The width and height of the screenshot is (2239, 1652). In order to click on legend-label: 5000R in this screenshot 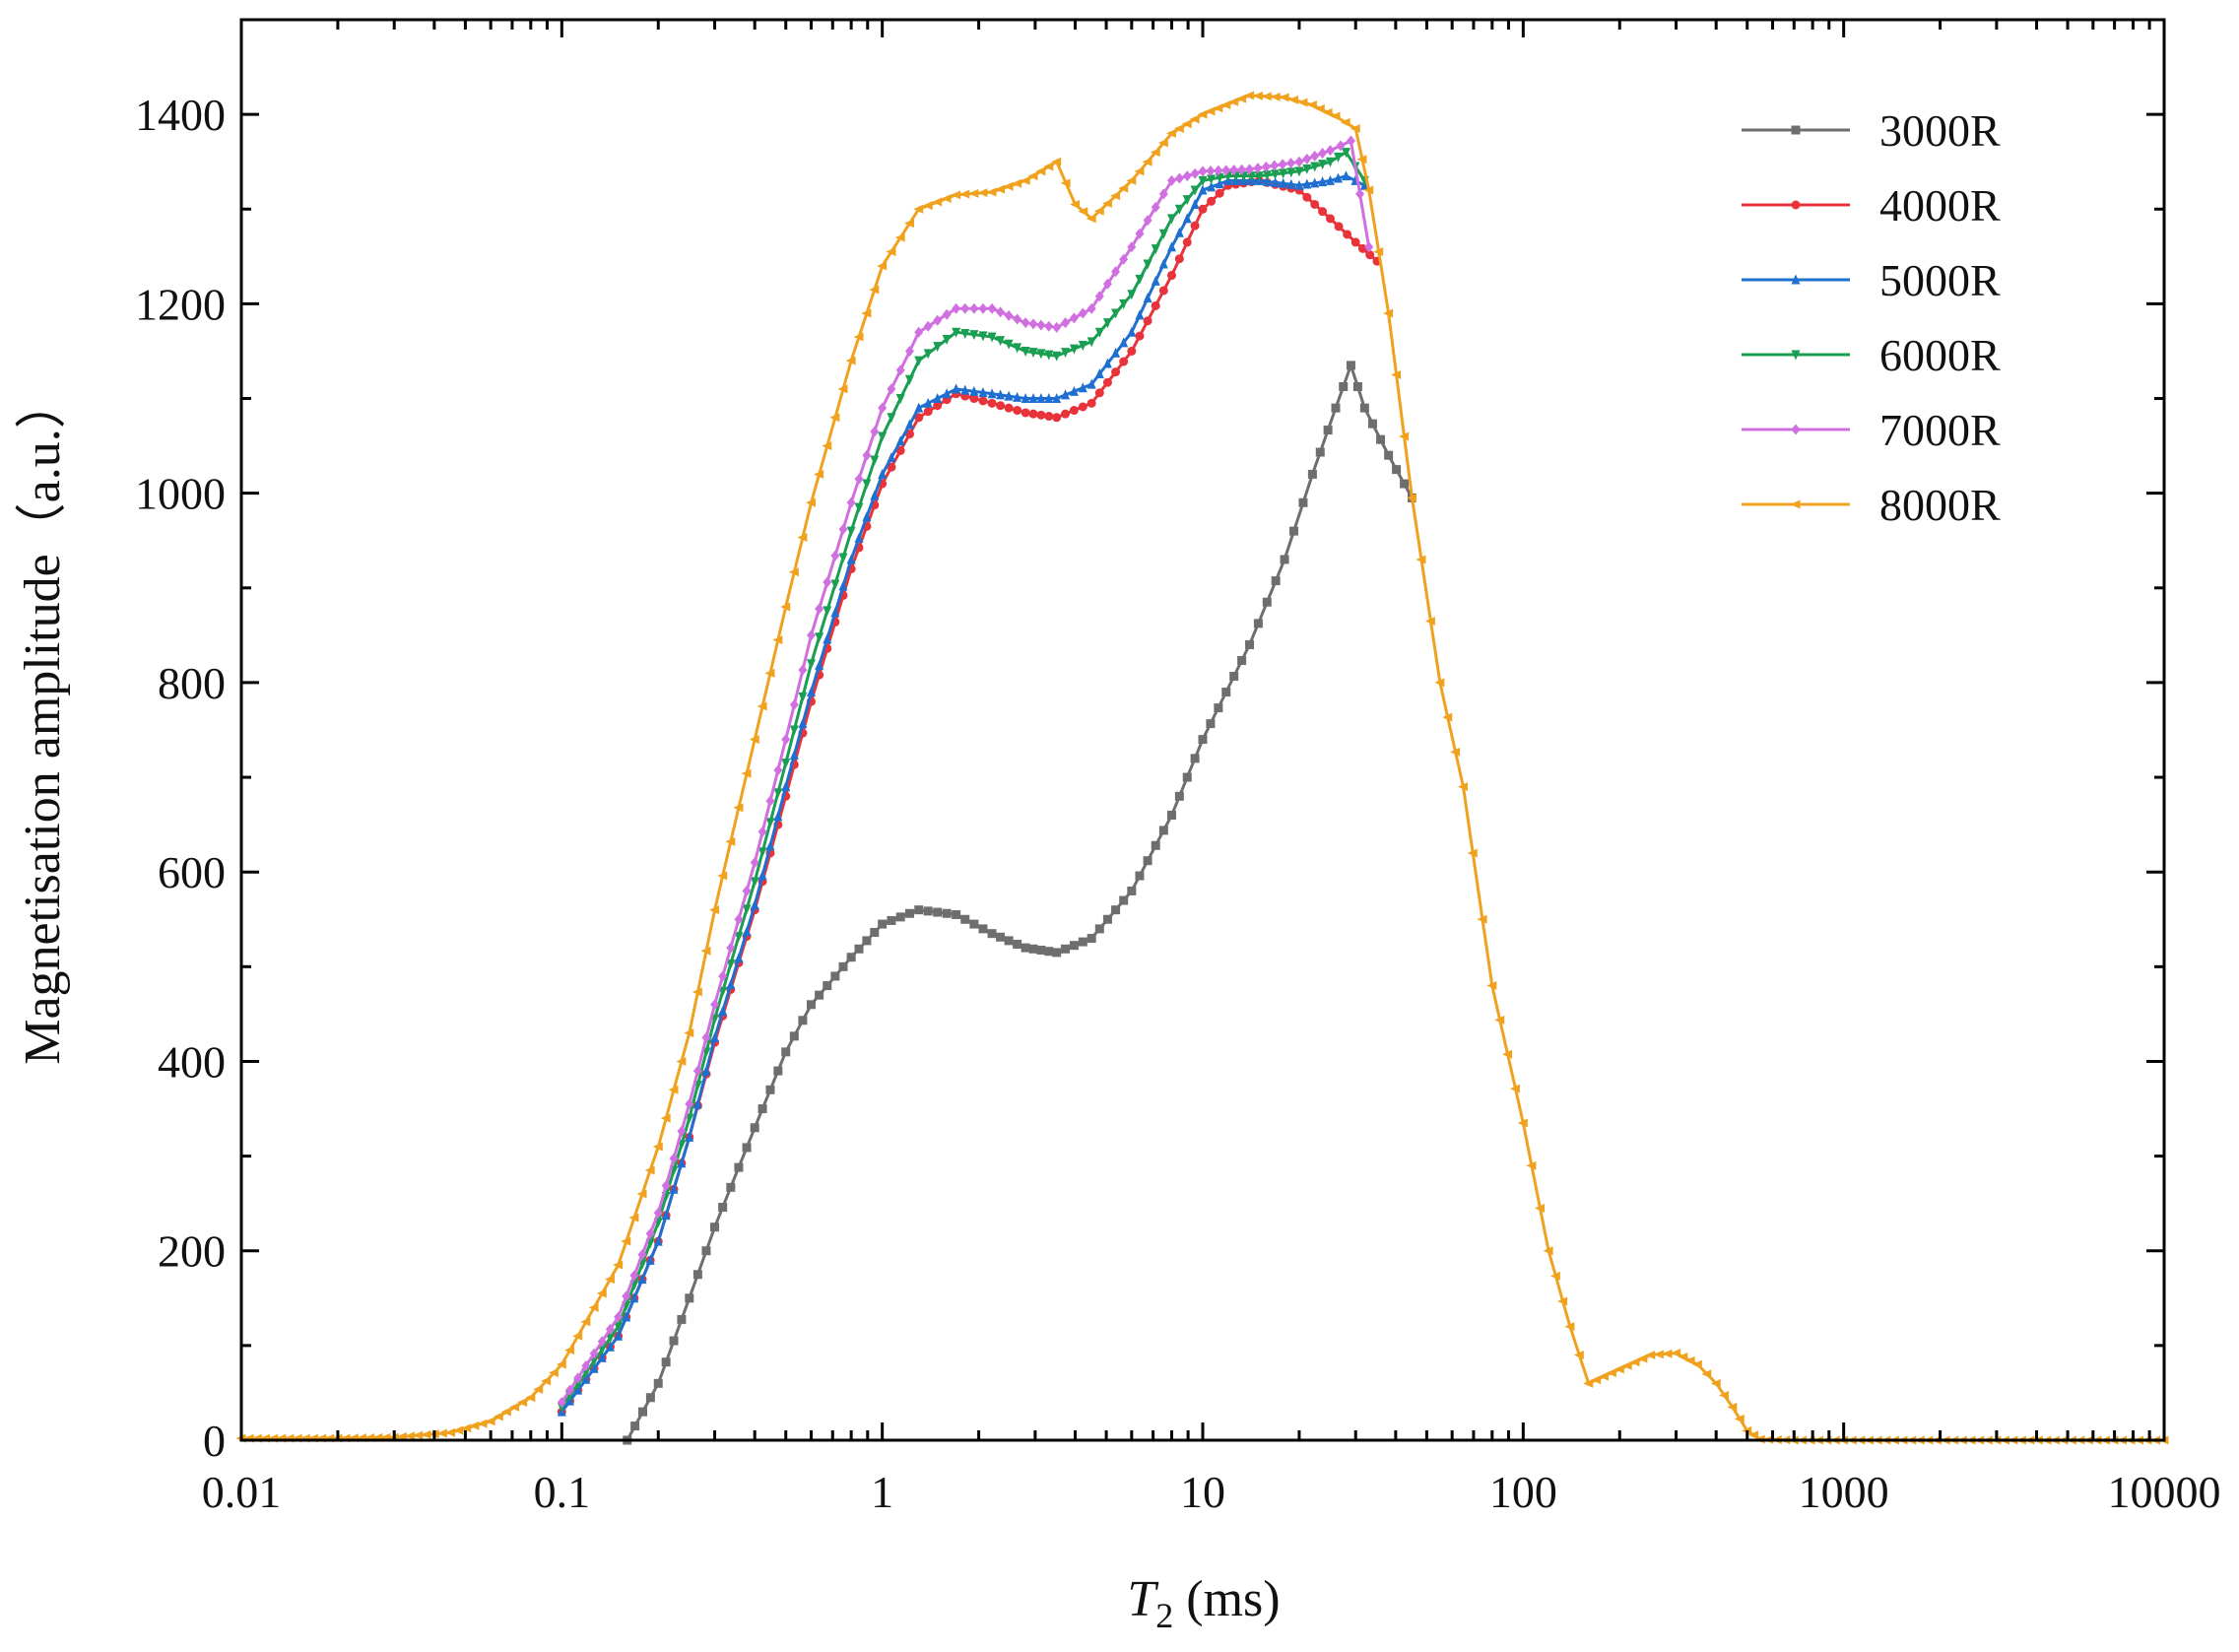, I will do `click(1940, 280)`.